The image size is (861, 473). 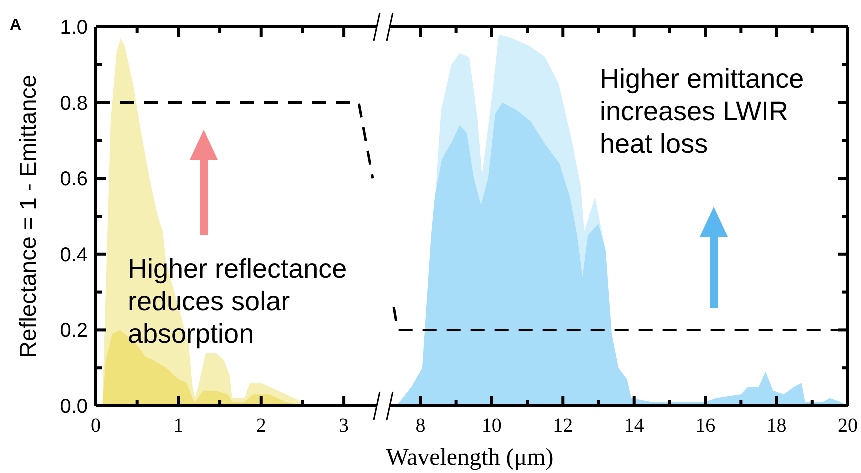 I want to click on x-tick-label: 18, so click(x=776, y=426).